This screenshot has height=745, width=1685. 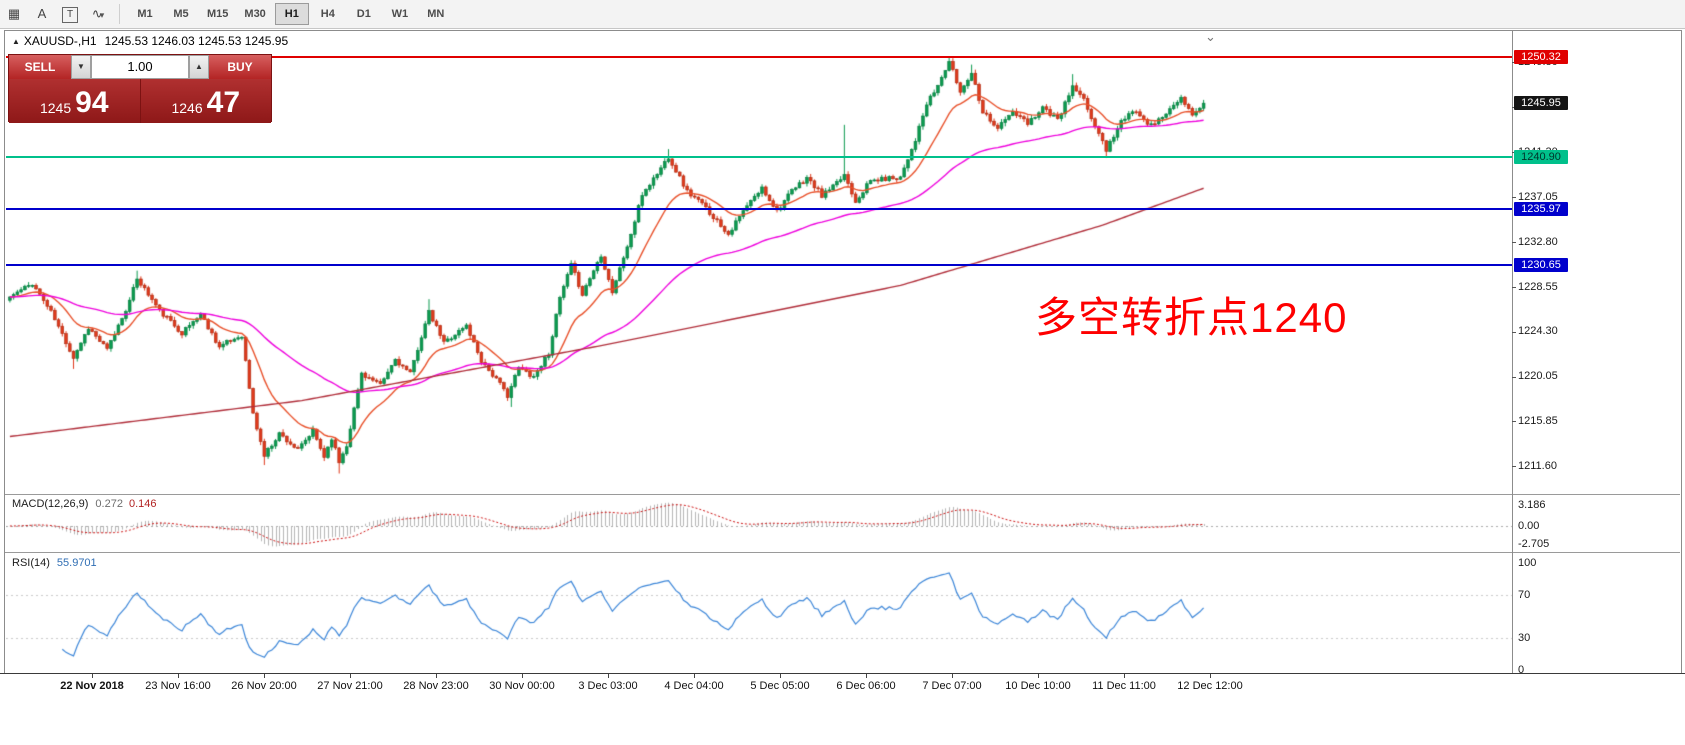 I want to click on macd-name: MACD(12,26,9), so click(x=50, y=504).